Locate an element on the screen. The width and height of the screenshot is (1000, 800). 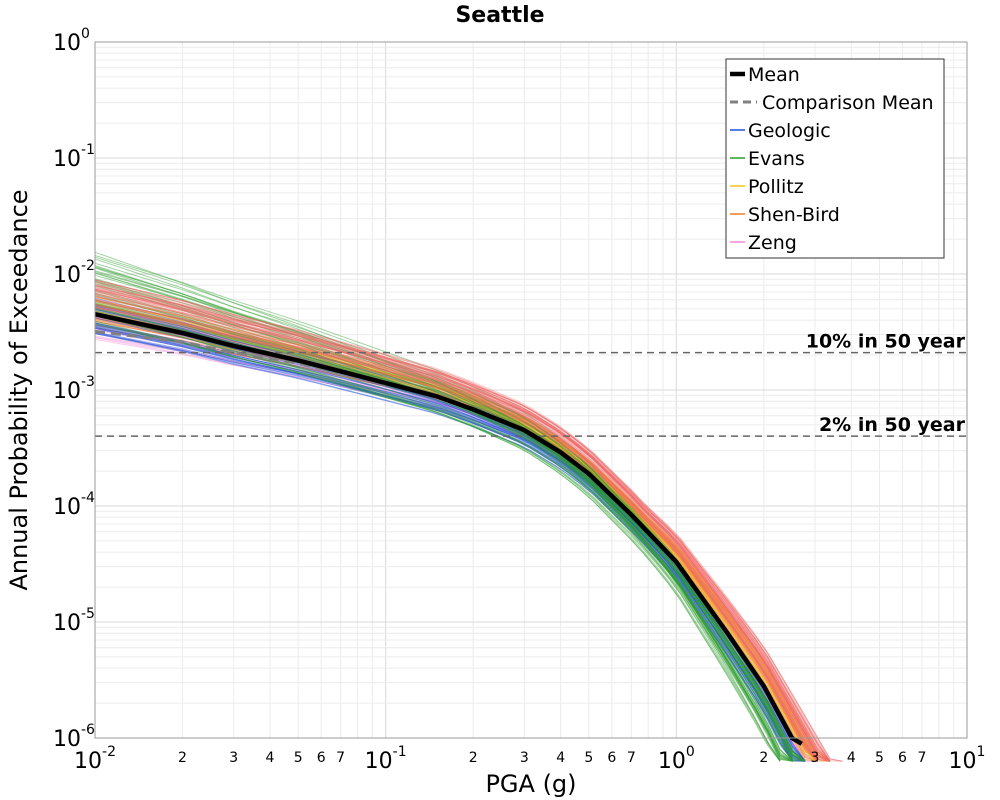
chart-title: Seattle is located at coordinates (499, 15).